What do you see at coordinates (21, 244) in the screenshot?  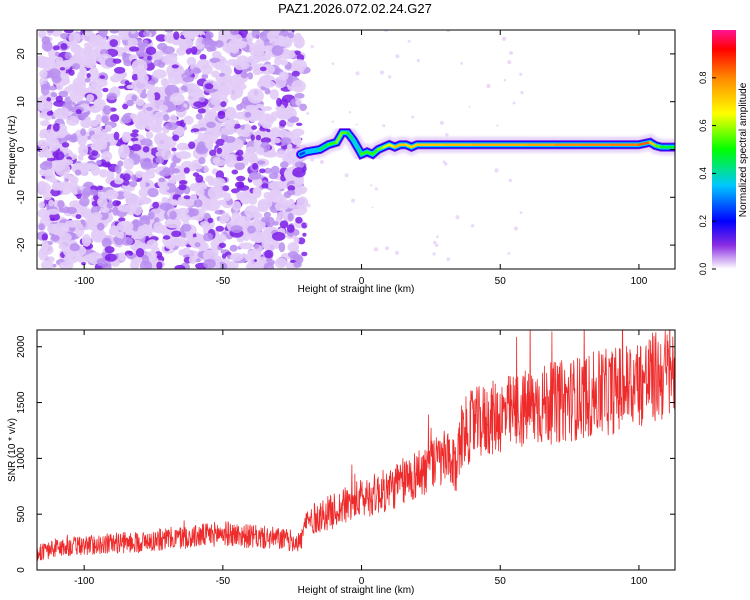 I see `y-tick-label: -20` at bounding box center [21, 244].